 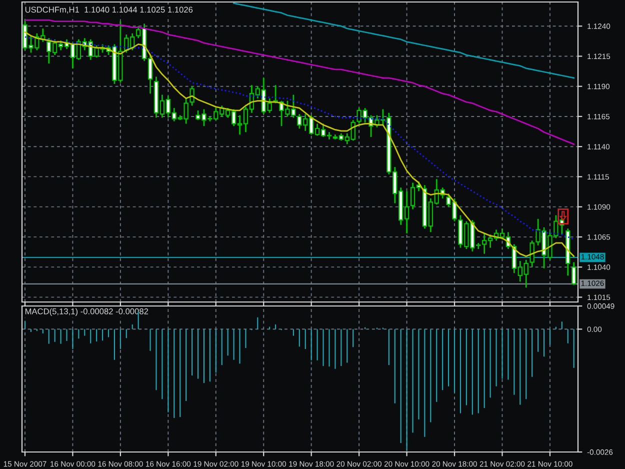 I want to click on chart-title: MACD(5,13,1) -0.00082 -0.00082, so click(x=86, y=312).